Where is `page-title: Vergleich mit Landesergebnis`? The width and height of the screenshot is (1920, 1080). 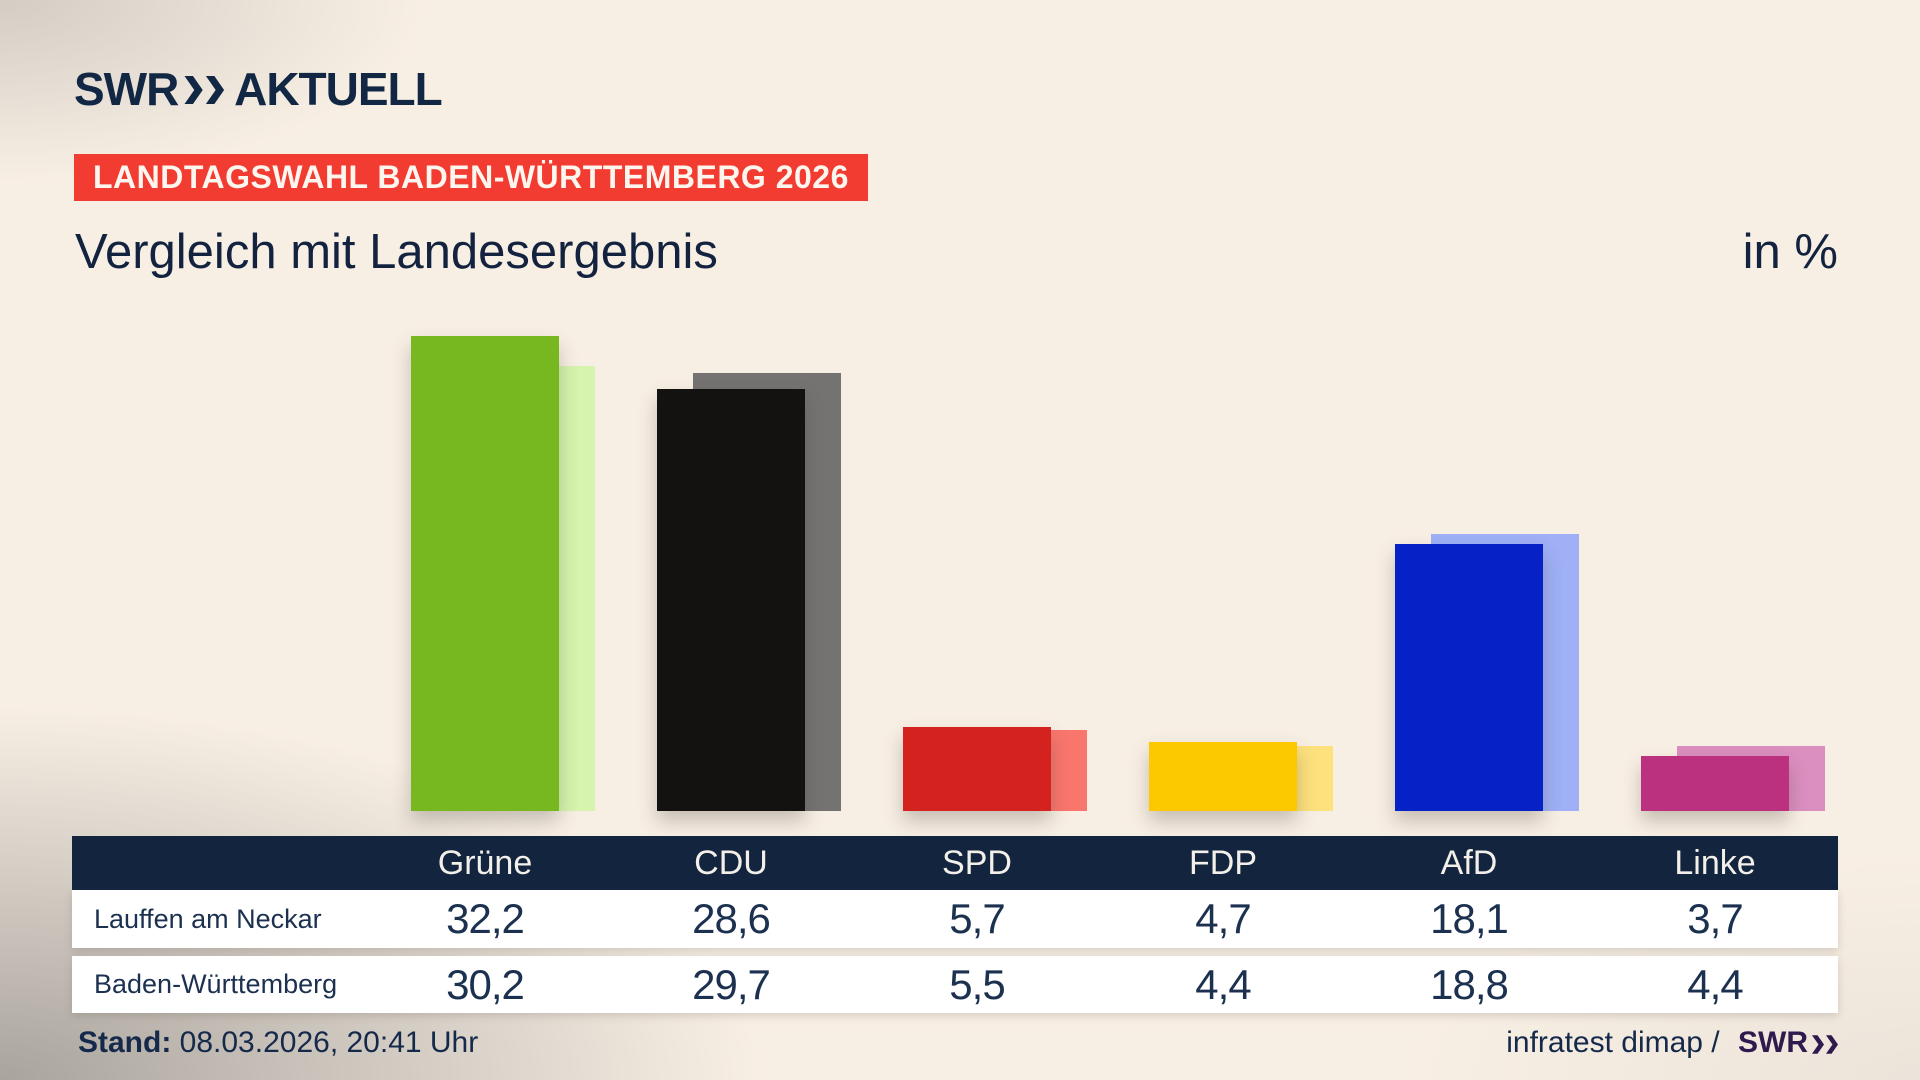 page-title: Vergleich mit Landesergebnis is located at coordinates (396, 252).